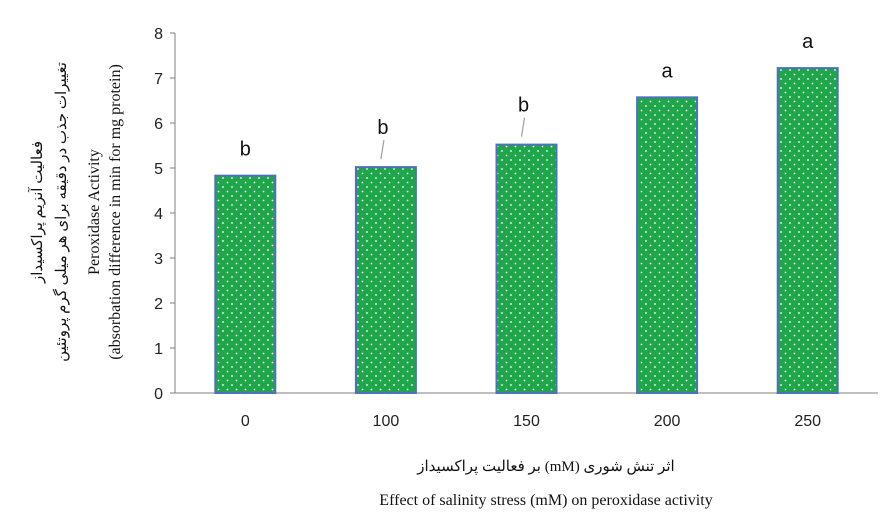 This screenshot has height=514, width=883. Describe the element at coordinates (158, 304) in the screenshot. I see `y-tick-label: 2` at that location.